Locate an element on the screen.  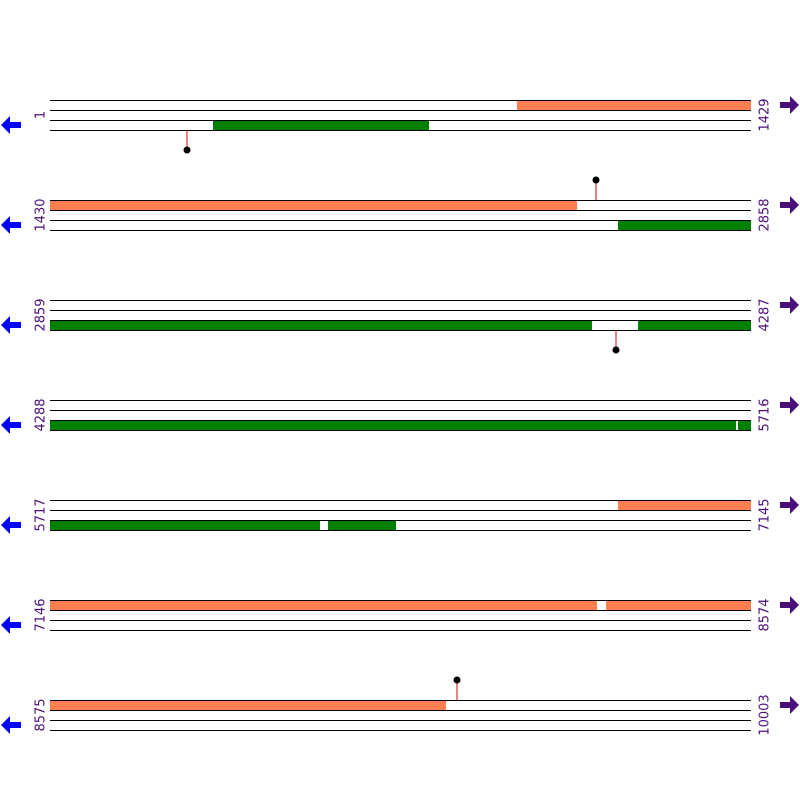
start-label: 1 is located at coordinates (41, 115).